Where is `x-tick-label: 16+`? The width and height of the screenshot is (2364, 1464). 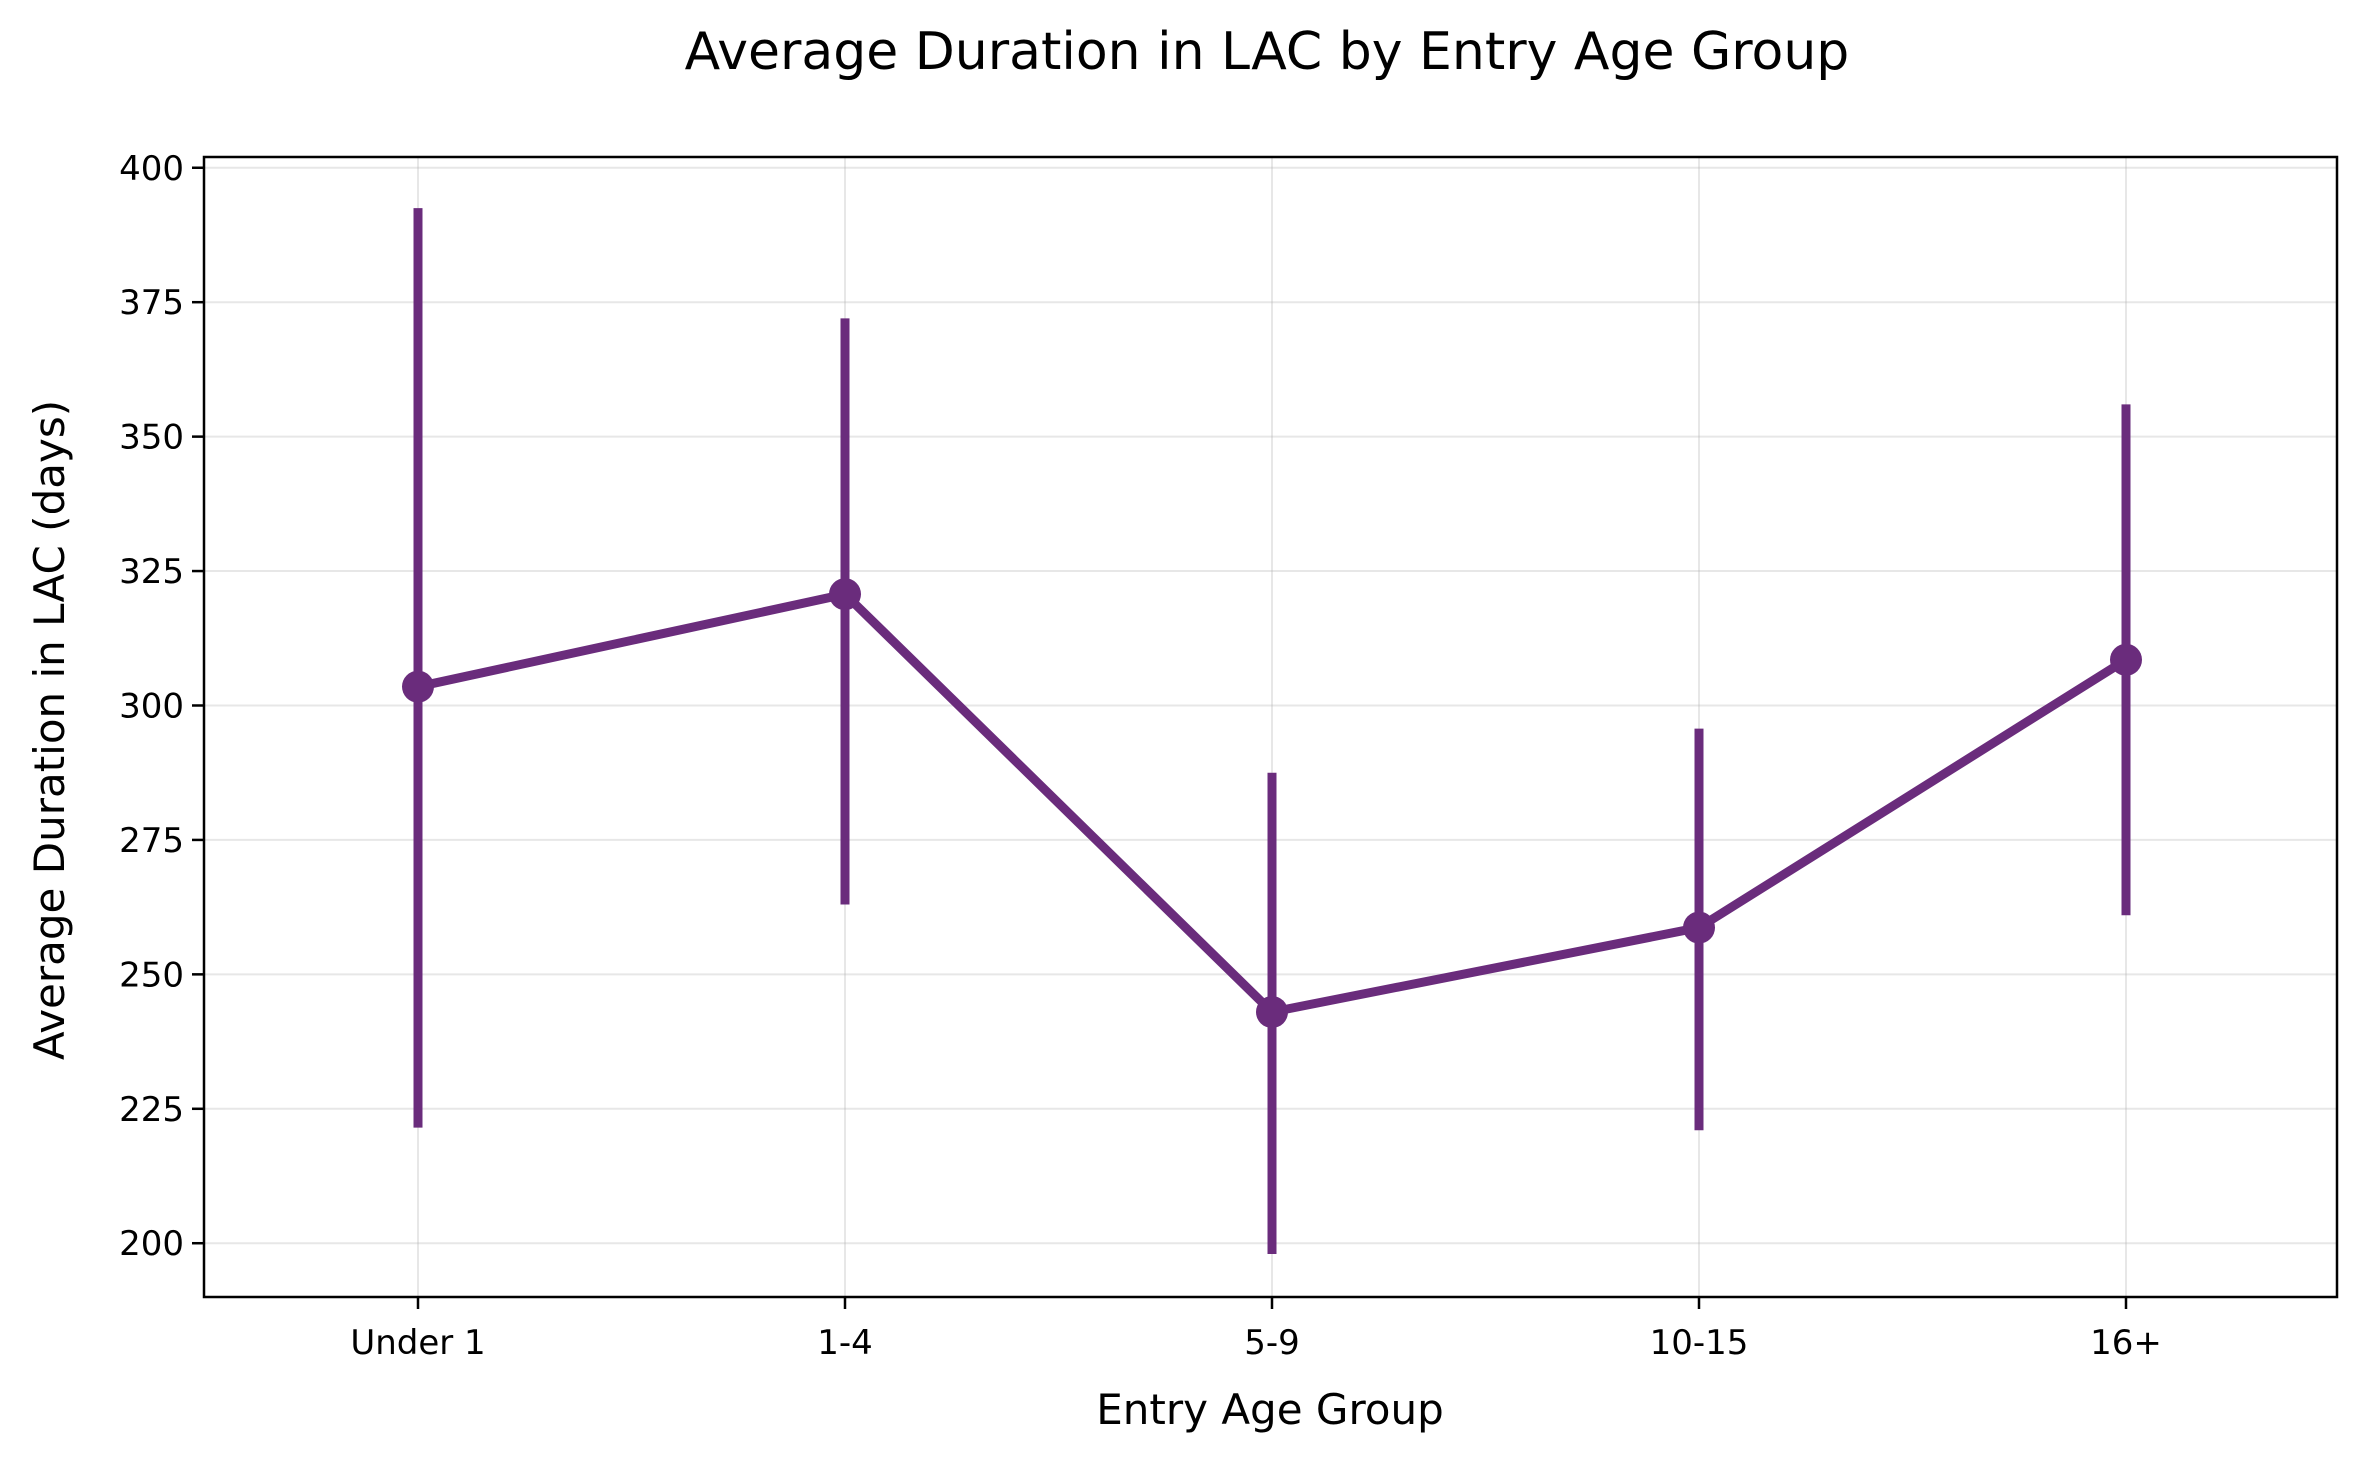
x-tick-label: 16+ is located at coordinates (2126, 1343).